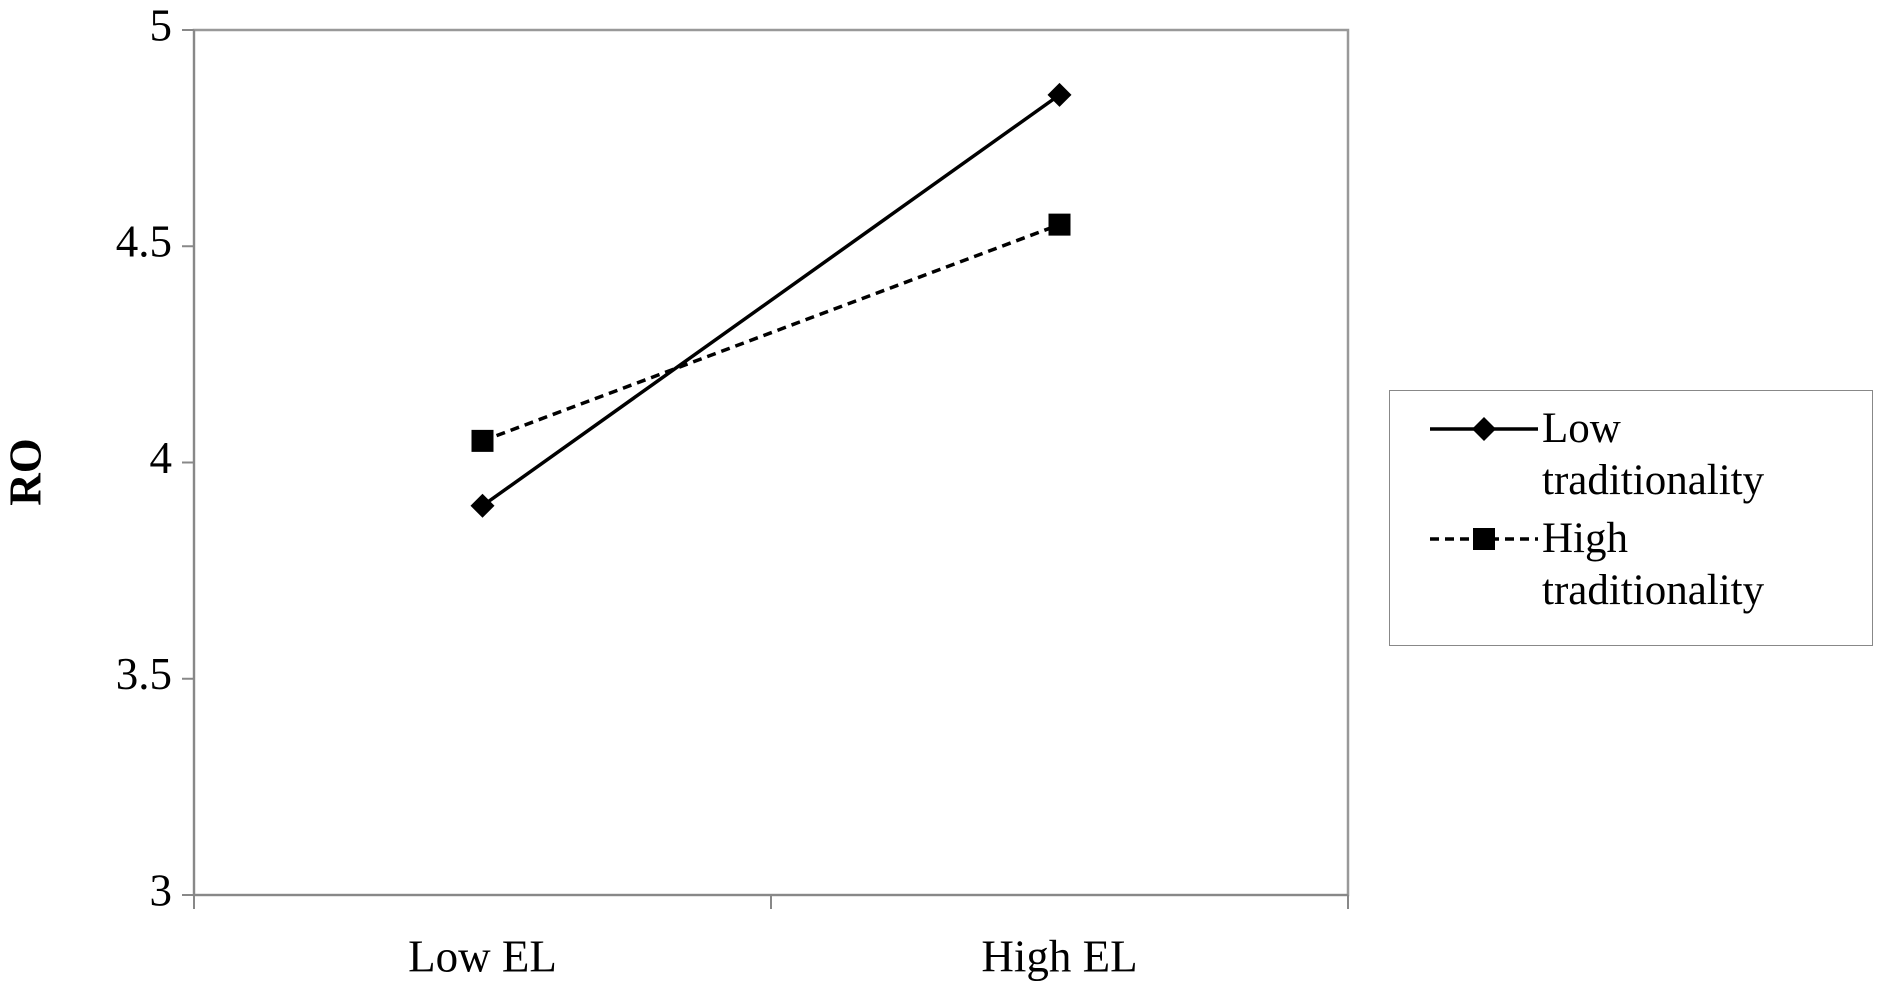 This screenshot has width=1877, height=993. I want to click on y-tick-label: 4, so click(161, 458).